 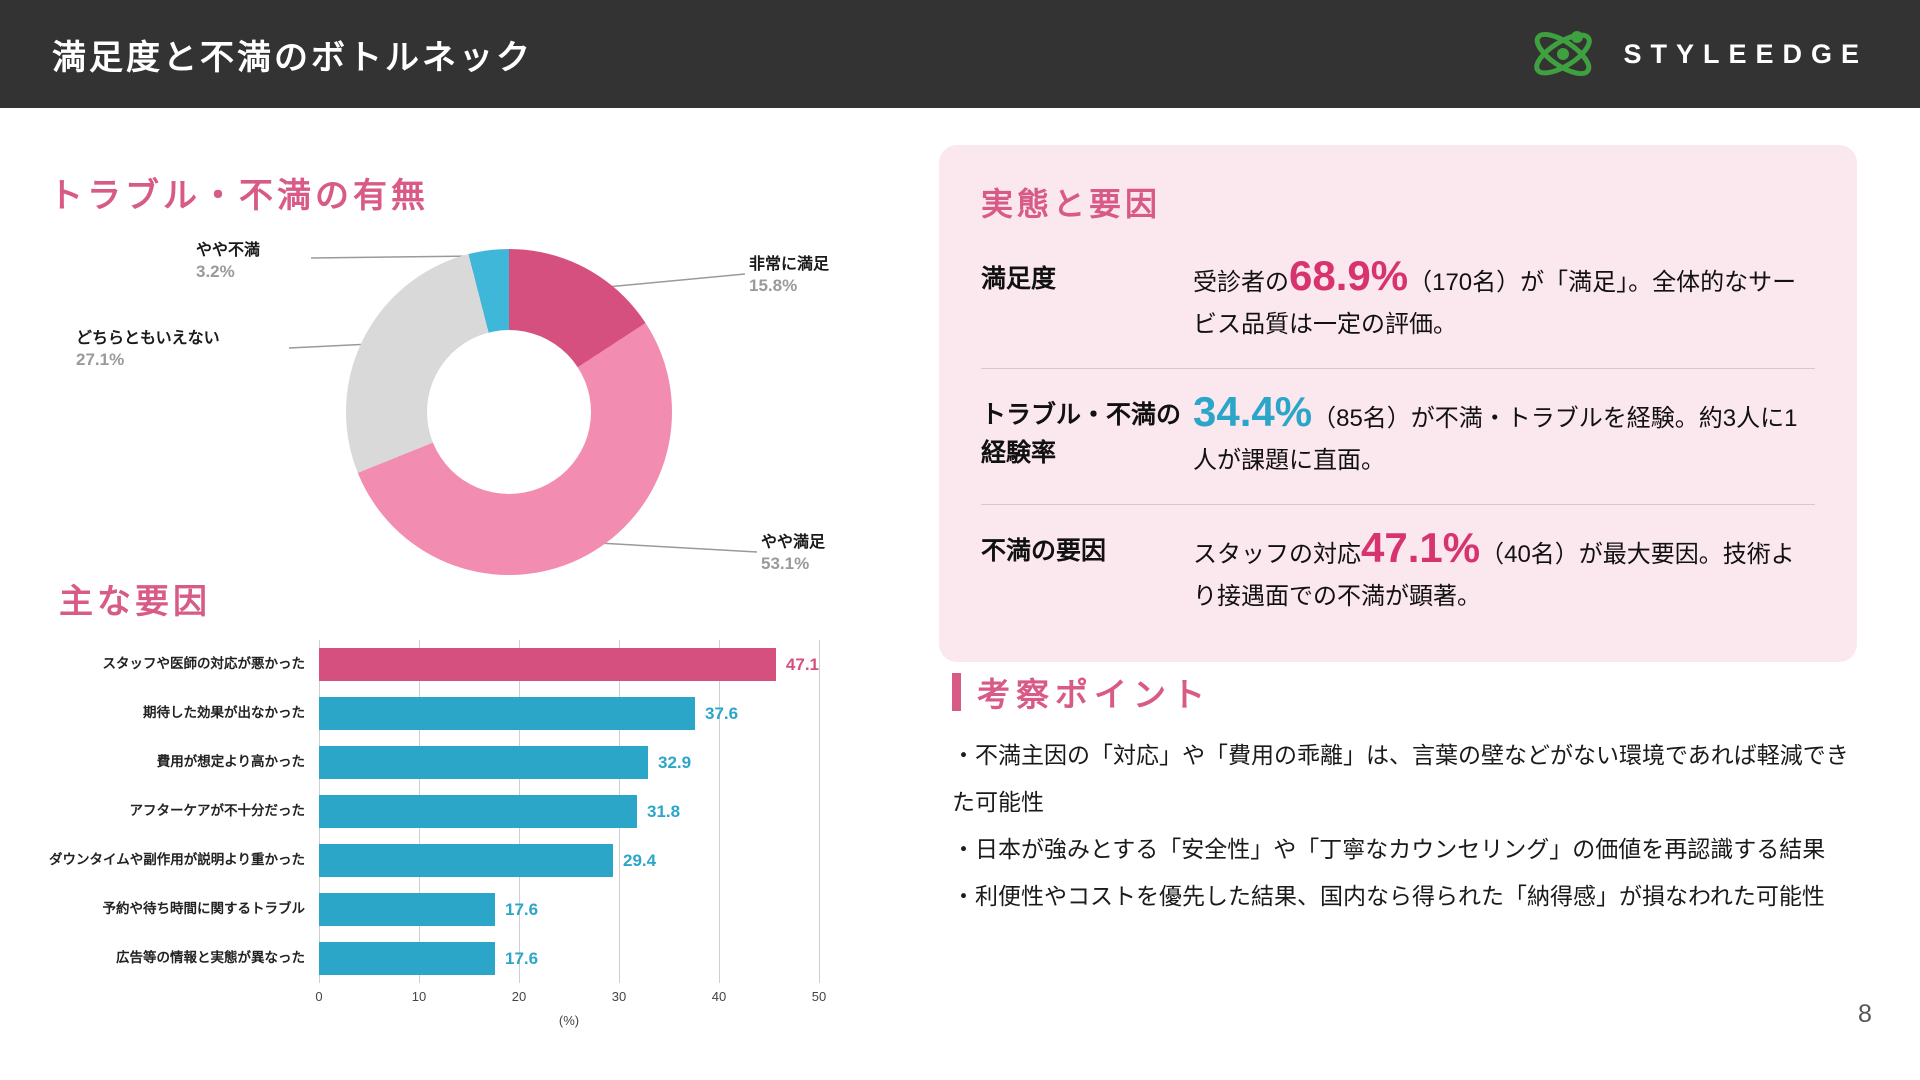 What do you see at coordinates (675, 762) in the screenshot?
I see `bar-value-label: 32.9` at bounding box center [675, 762].